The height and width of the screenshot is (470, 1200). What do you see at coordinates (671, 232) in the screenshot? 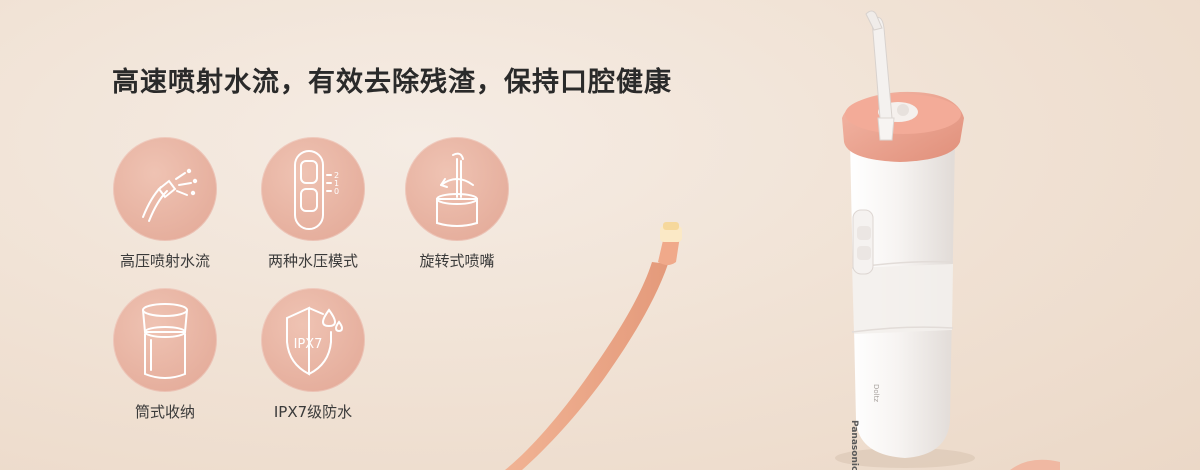
I see `toothbrush-bristles` at bounding box center [671, 232].